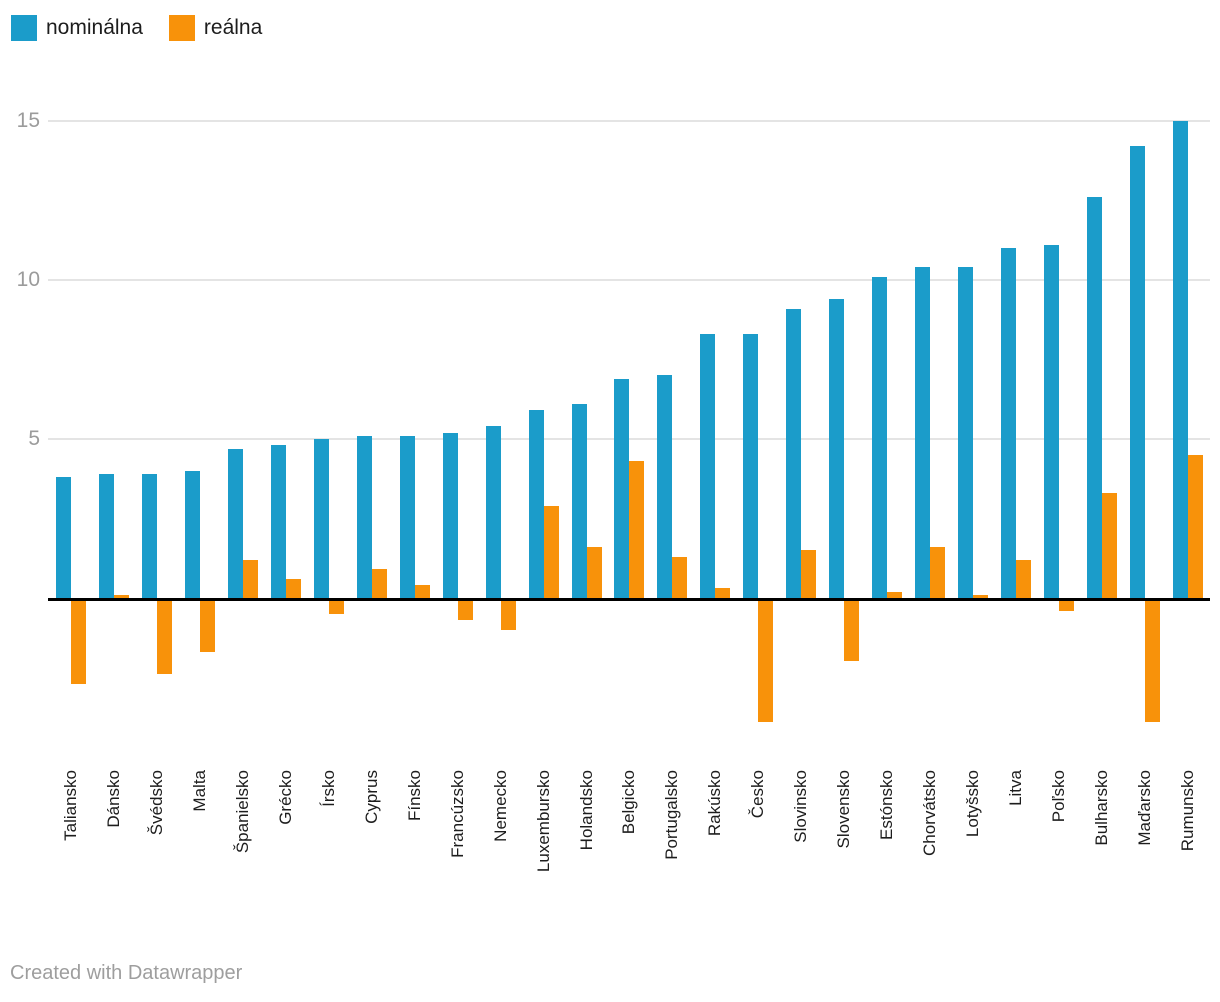 The width and height of the screenshot is (1220, 1002). I want to click on x-axis-label: Dánsko, so click(113, 799).